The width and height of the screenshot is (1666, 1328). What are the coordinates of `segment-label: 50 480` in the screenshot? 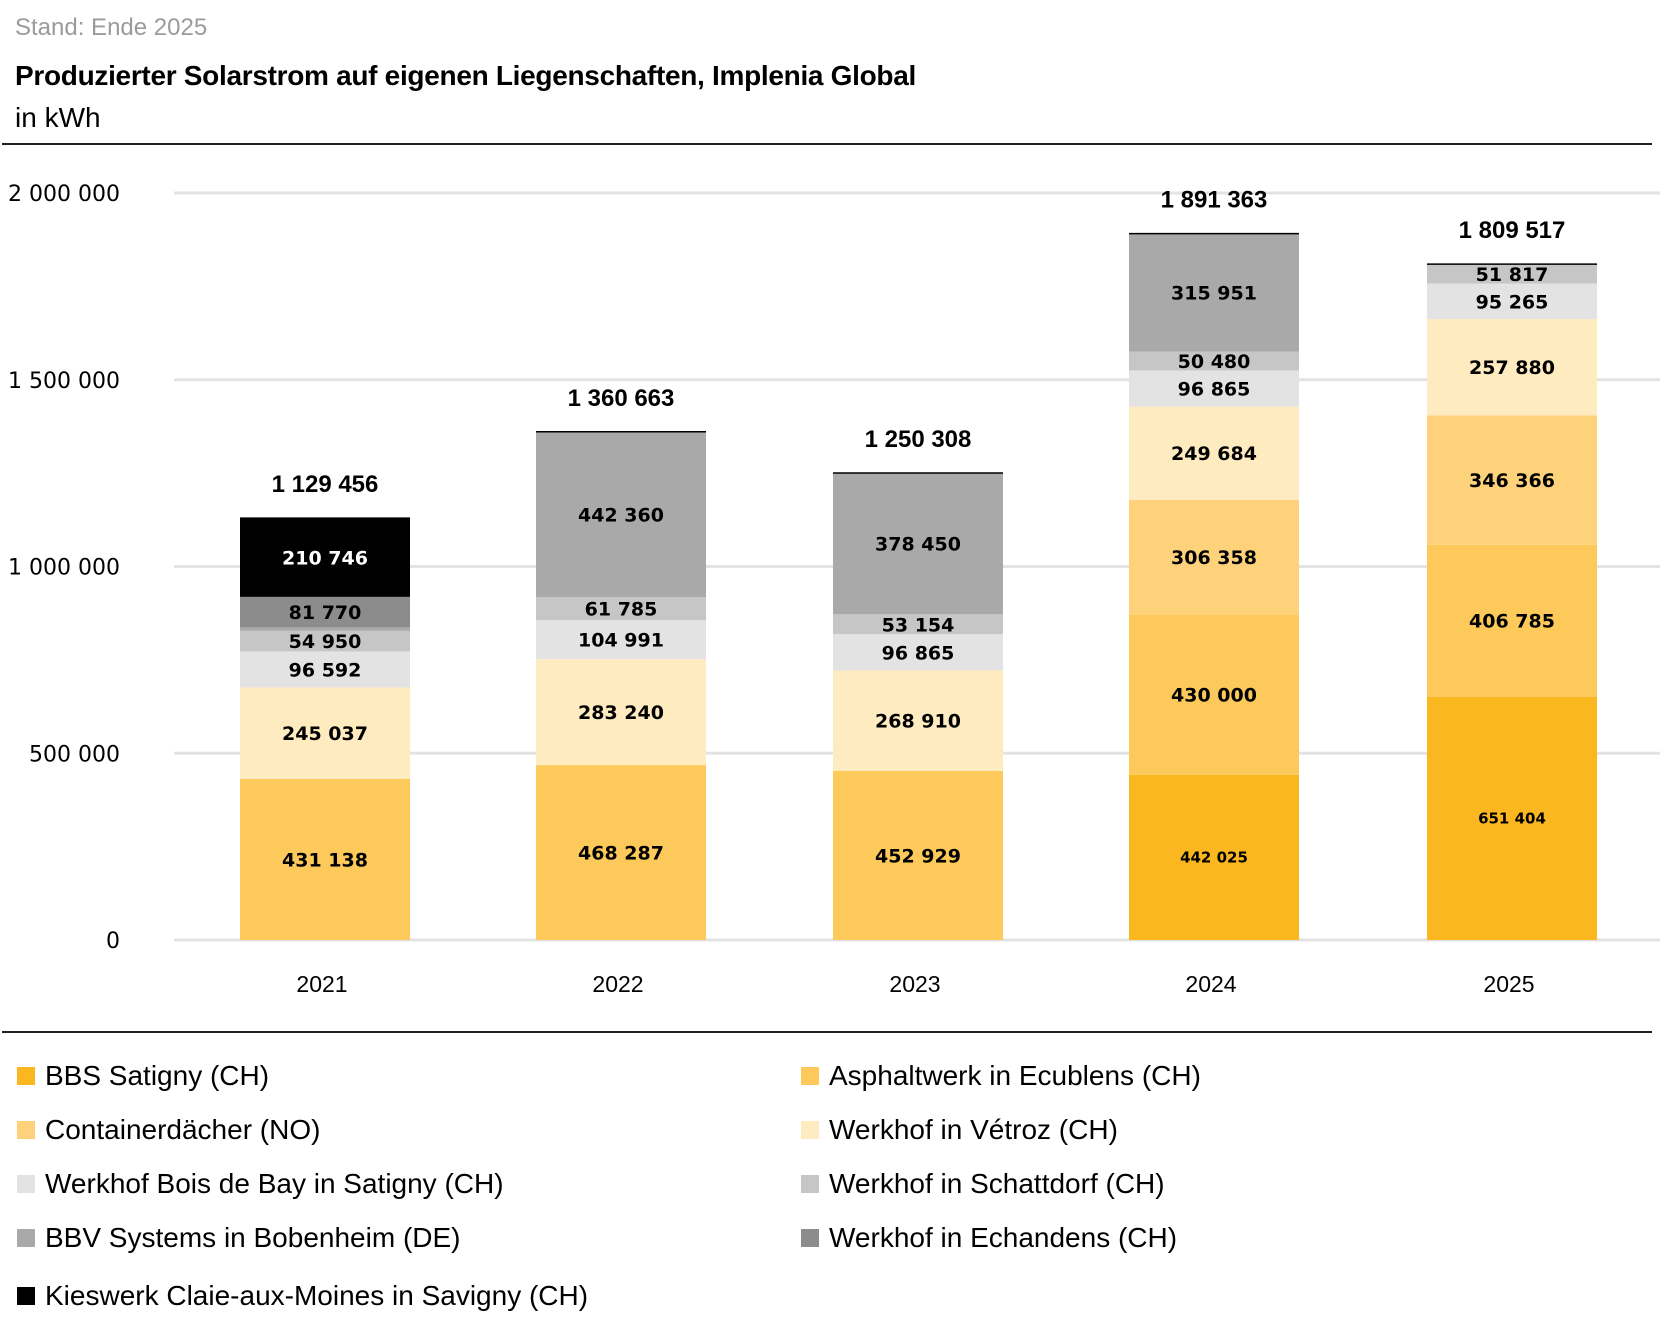 It's located at (1214, 362).